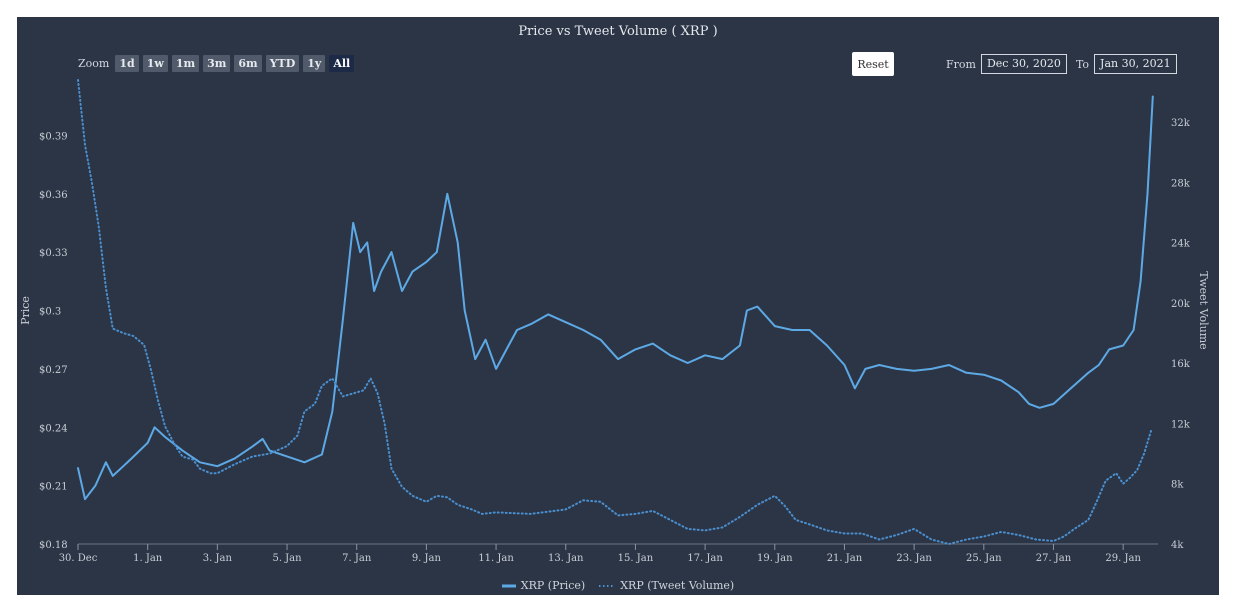 This screenshot has width=1236, height=610. What do you see at coordinates (1181, 244) in the screenshot?
I see `y-right-tick-label: 24k` at bounding box center [1181, 244].